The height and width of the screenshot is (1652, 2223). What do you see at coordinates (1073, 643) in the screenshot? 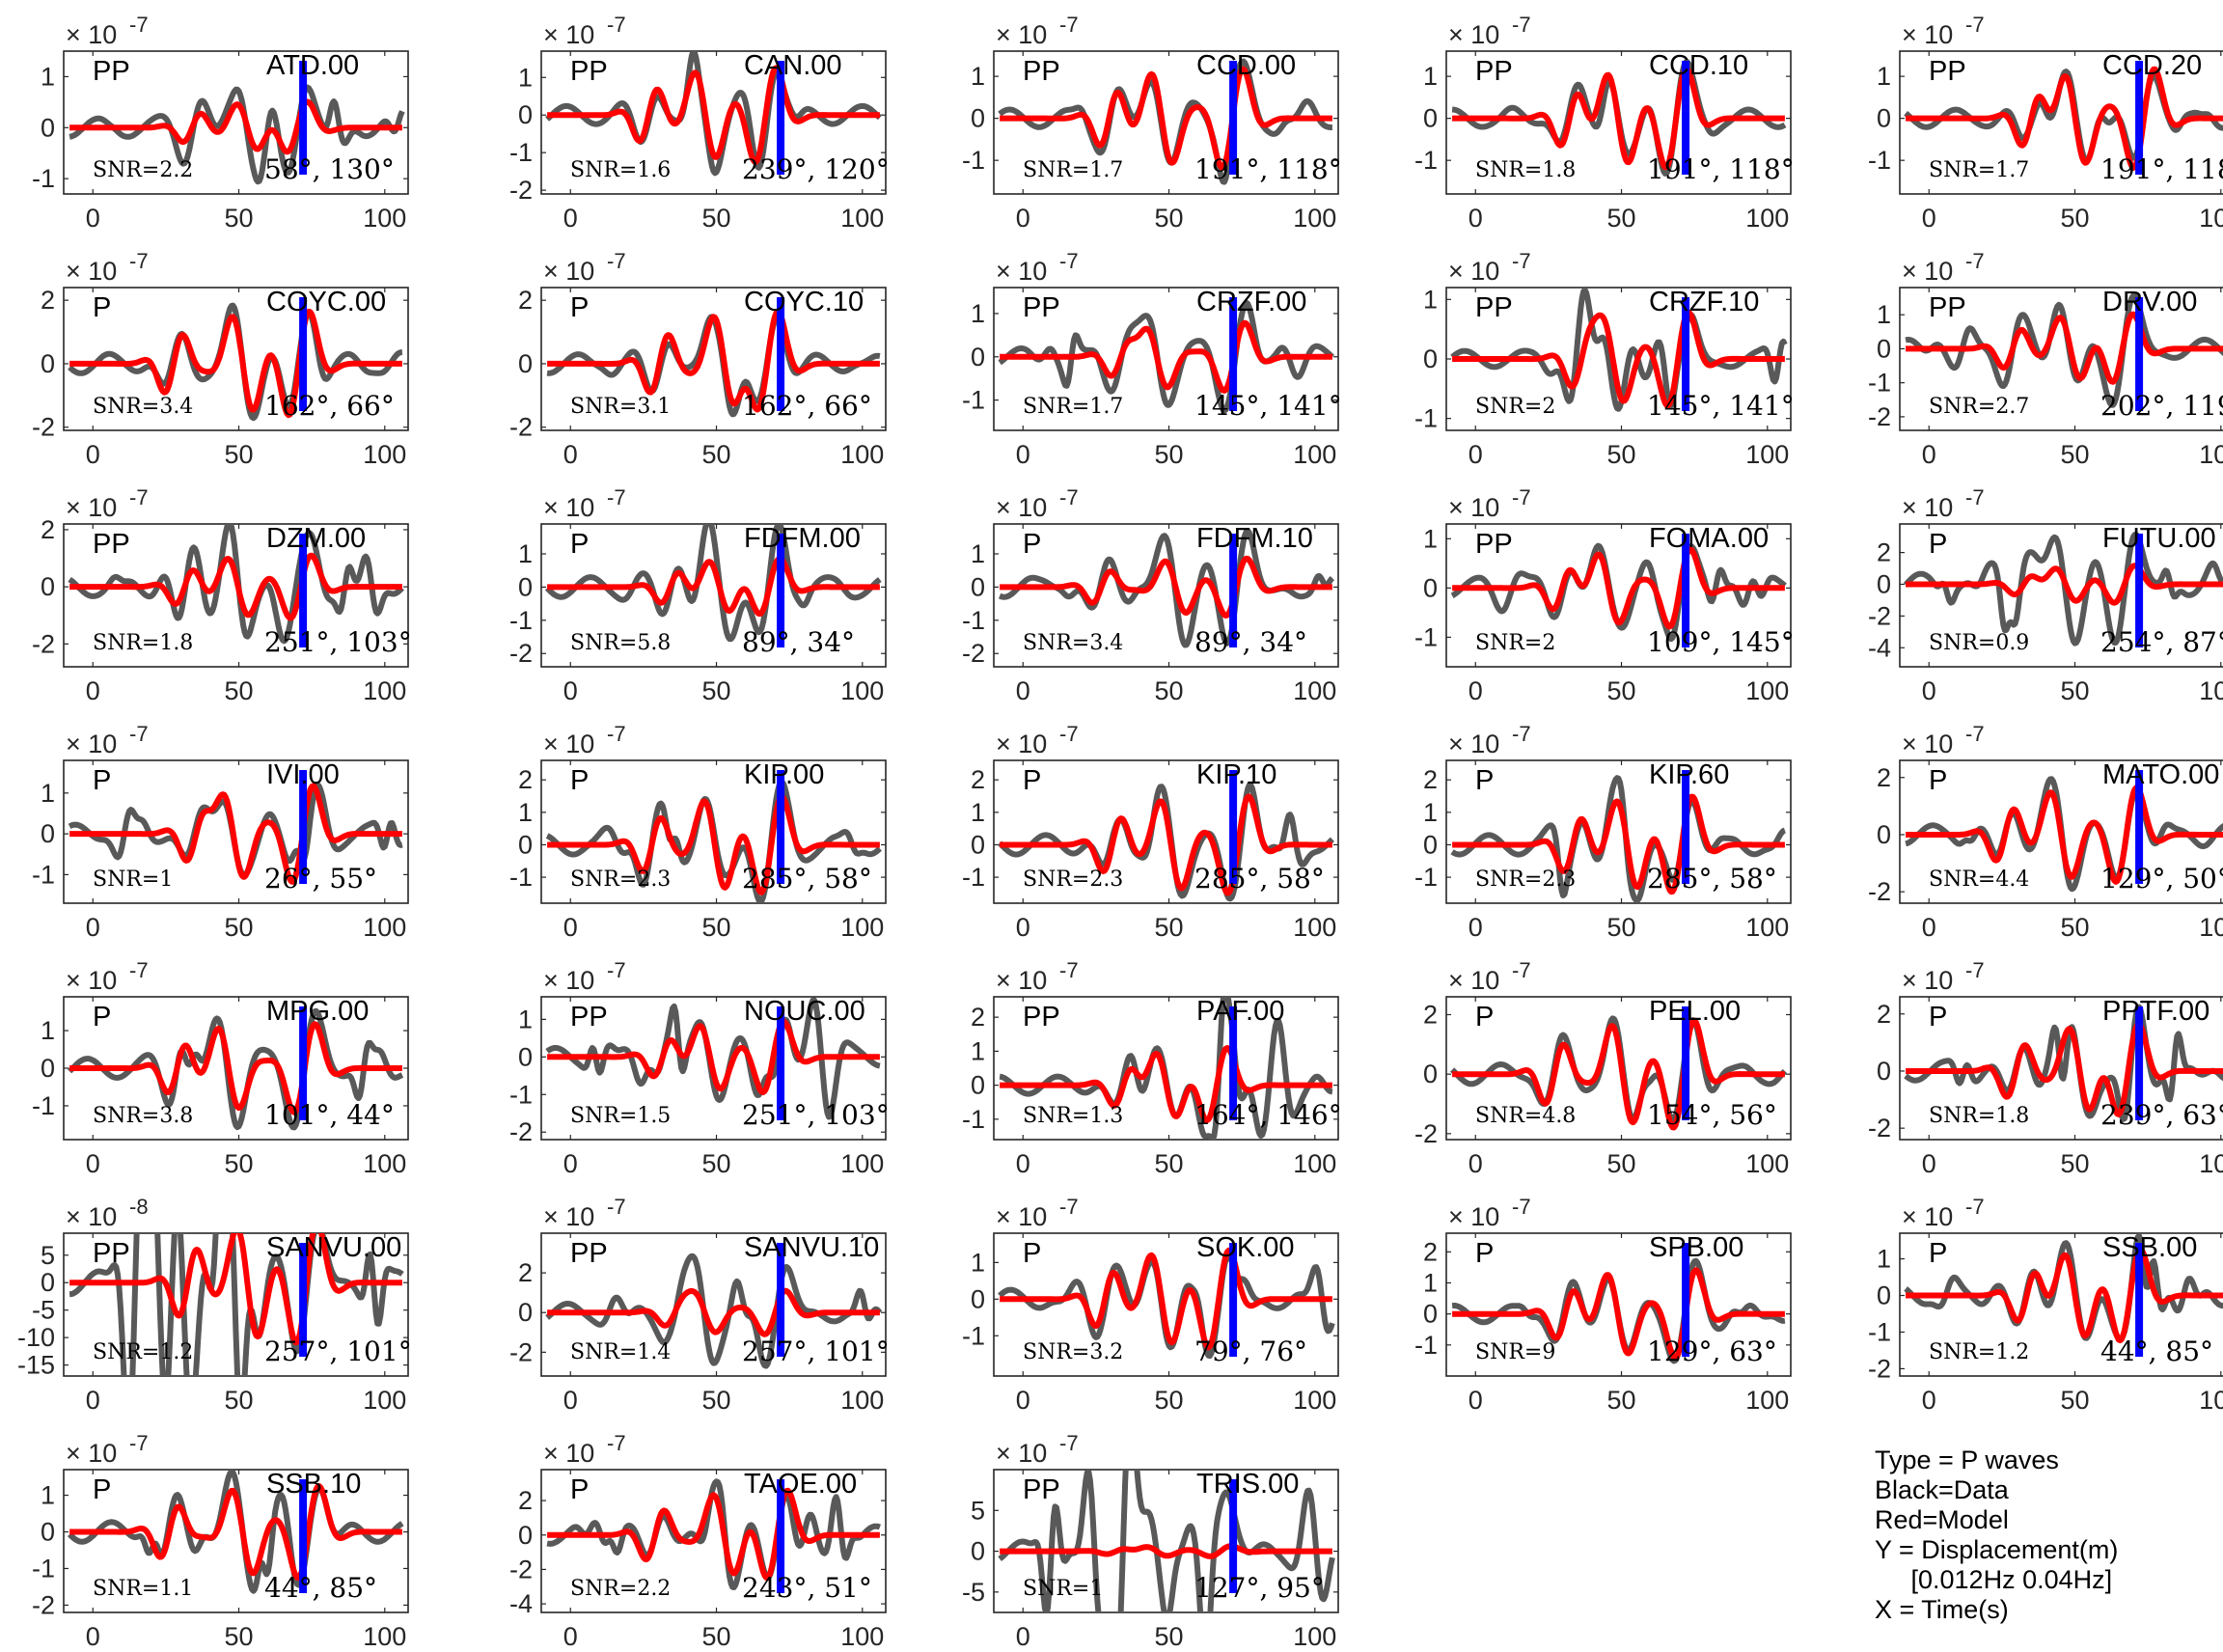
I see `snr-label: SNR=3.4` at bounding box center [1073, 643].